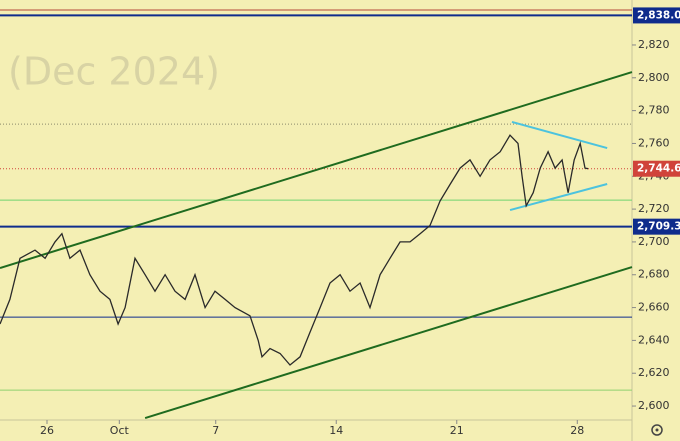  What do you see at coordinates (654, 274) in the screenshot?
I see `y-tick-label: 2,680` at bounding box center [654, 274].